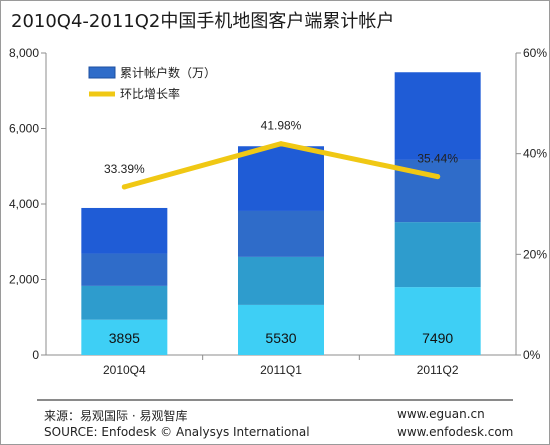  I want to click on left-tick-label: 2,000, so click(24, 280).